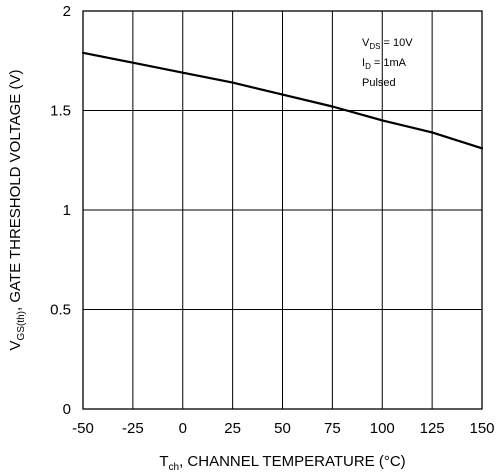  Describe the element at coordinates (432, 428) in the screenshot. I see `x-tick-label: 125` at that location.